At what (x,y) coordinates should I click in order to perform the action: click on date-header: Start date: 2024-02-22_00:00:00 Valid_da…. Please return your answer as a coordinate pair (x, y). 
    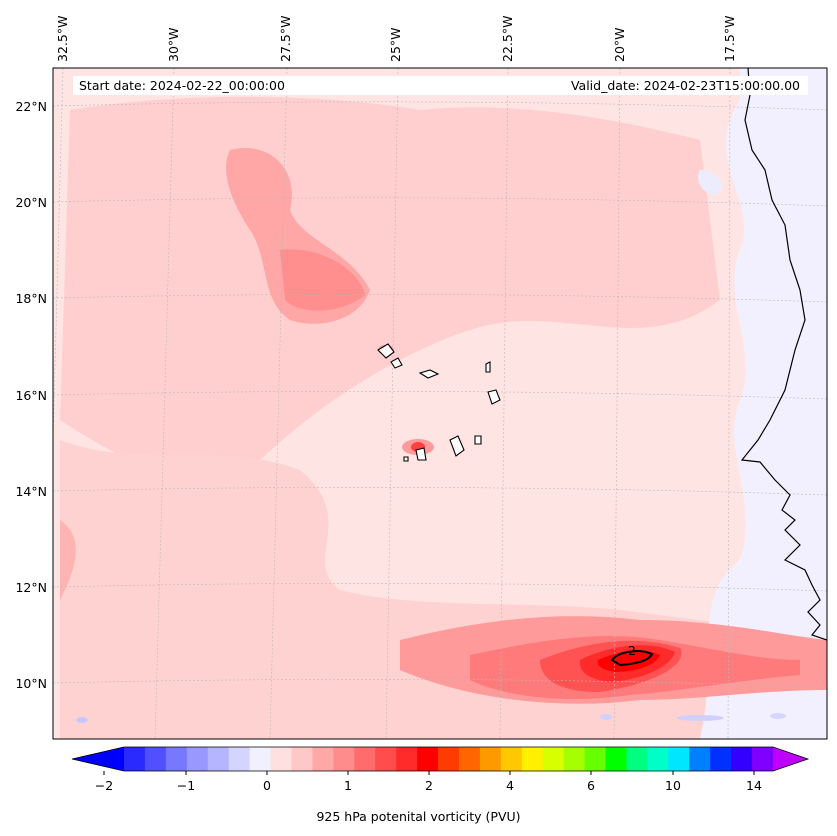
    Looking at the image, I should click on (440, 85).